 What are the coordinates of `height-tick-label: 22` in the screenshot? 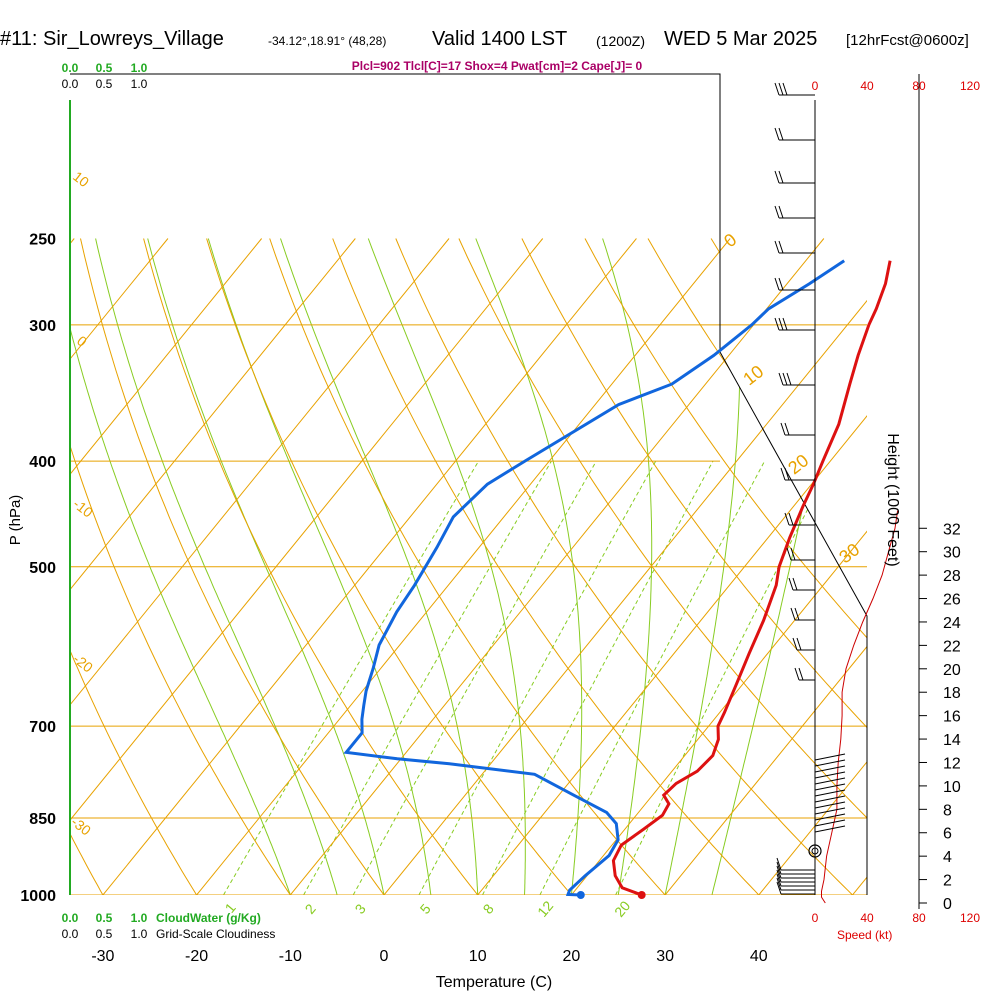 It's located at (952, 646).